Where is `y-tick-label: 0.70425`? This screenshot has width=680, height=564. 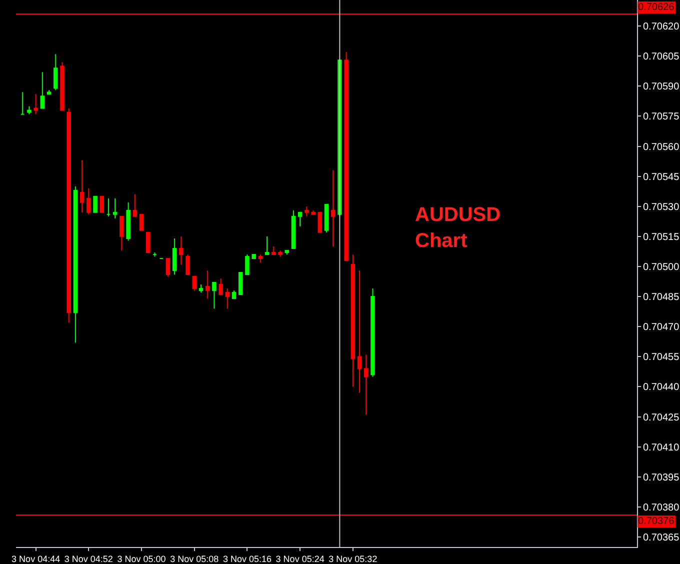
y-tick-label: 0.70425 is located at coordinates (661, 418).